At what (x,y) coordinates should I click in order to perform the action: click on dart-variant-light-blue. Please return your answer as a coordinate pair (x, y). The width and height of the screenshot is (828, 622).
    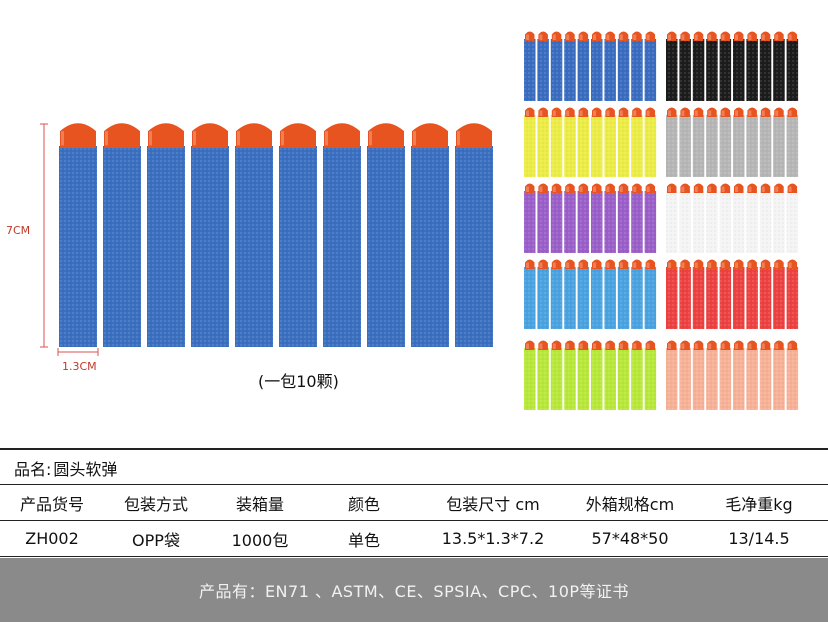
    Looking at the image, I should click on (590, 294).